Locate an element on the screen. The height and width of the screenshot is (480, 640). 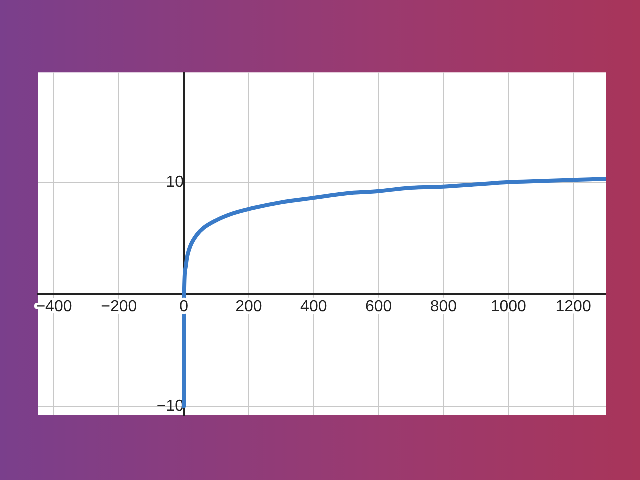
x-tick-label: 800 is located at coordinates (444, 307).